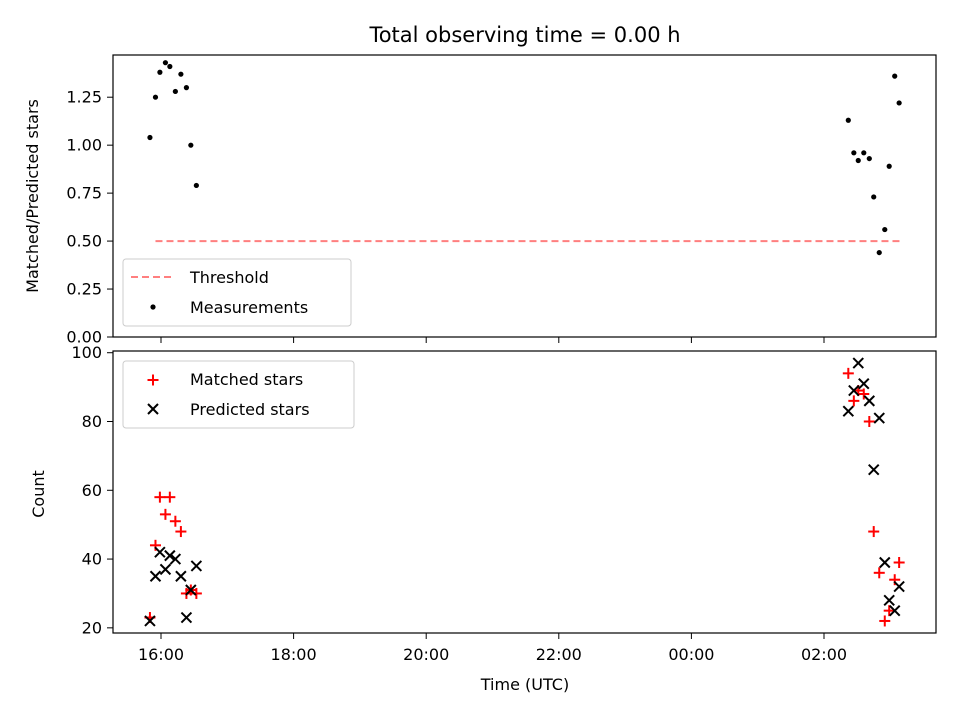 The width and height of the screenshot is (960, 724). What do you see at coordinates (246, 379) in the screenshot?
I see `legend-matched-label: Matched stars` at bounding box center [246, 379].